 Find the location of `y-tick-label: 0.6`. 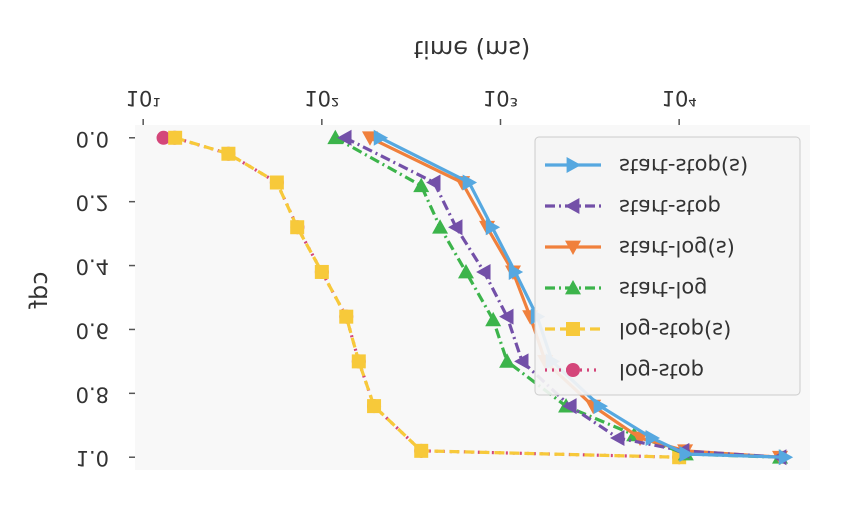

y-tick-label: 0.6 is located at coordinates (92, 330).